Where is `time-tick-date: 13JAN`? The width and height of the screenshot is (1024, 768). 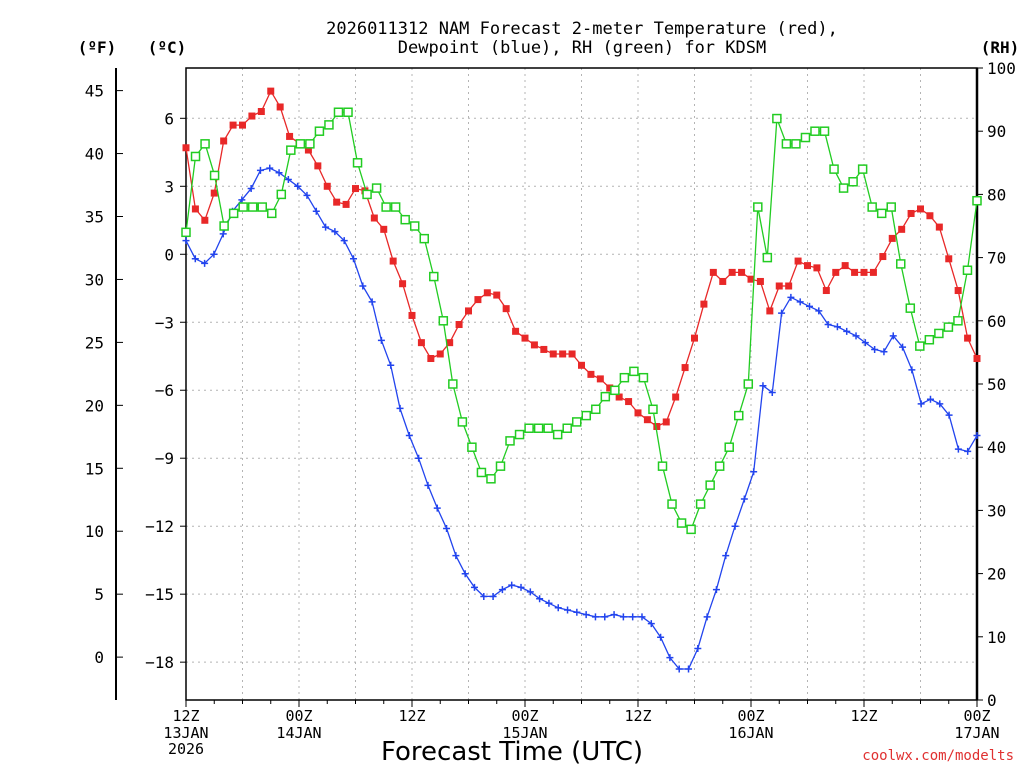
time-tick-date: 13JAN is located at coordinates (185, 733).